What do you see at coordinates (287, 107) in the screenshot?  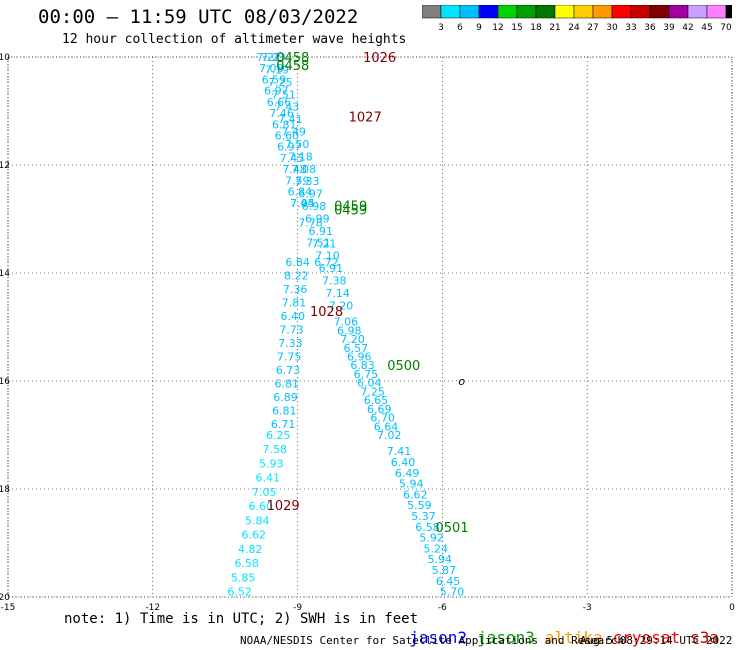 I see `wave-height-label: 7.43` at bounding box center [287, 107].